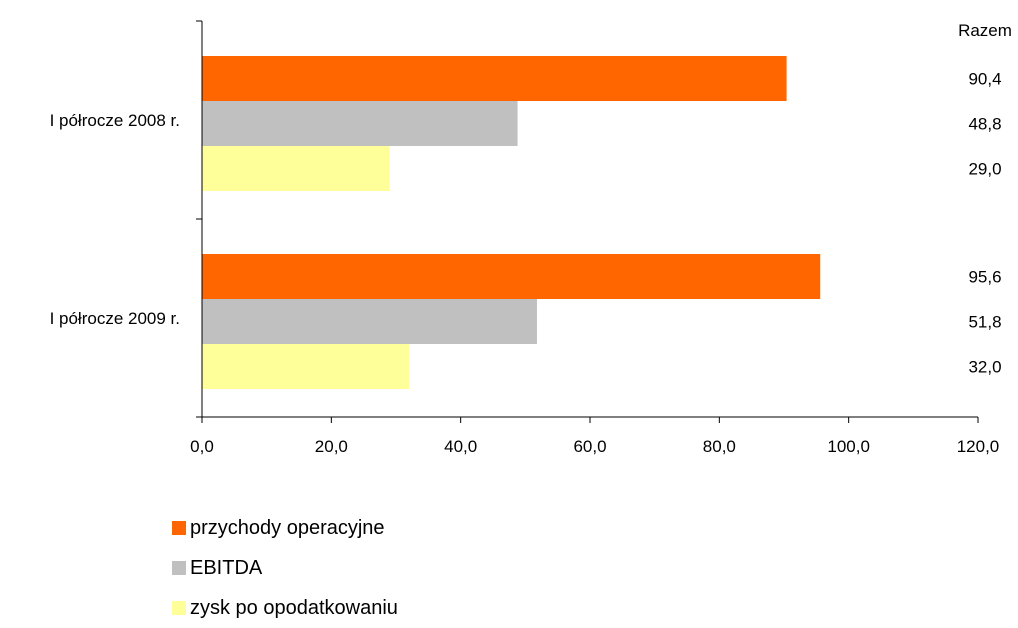 The height and width of the screenshot is (628, 1018). What do you see at coordinates (984, 169) in the screenshot?
I see `value-label-net-profit-1: 29,0` at bounding box center [984, 169].